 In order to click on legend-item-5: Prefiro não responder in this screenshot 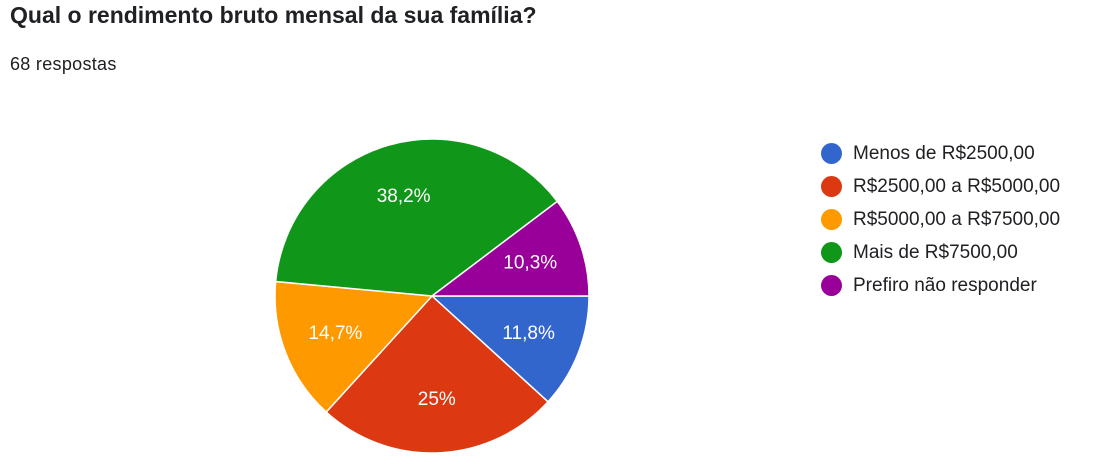, I will do `click(940, 285)`.